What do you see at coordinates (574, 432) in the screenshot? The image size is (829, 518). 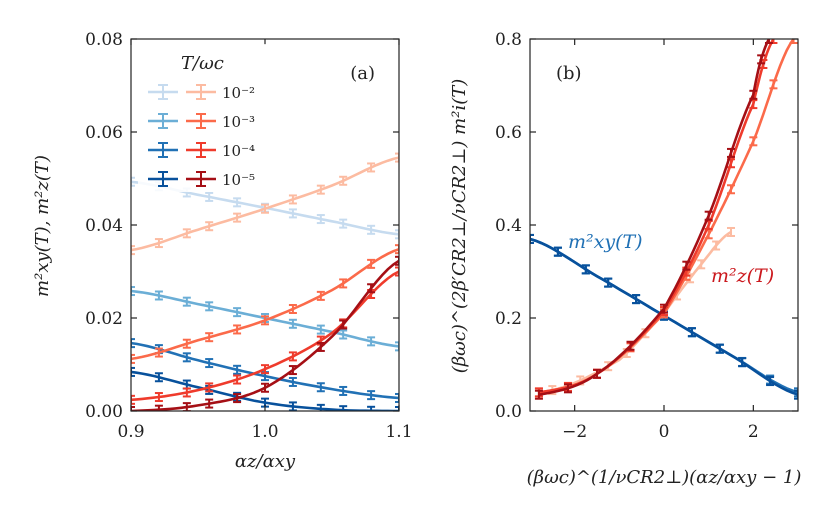 I see `panel-b-xtick-label: −2` at bounding box center [574, 432].